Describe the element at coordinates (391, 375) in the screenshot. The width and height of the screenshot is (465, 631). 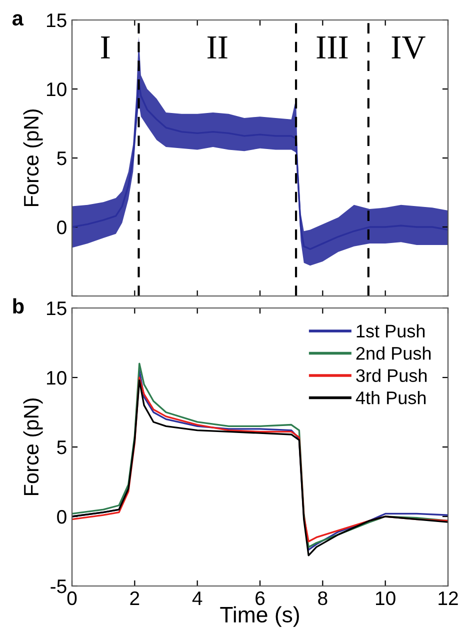
I see `legend-label: 3rd Push` at that location.